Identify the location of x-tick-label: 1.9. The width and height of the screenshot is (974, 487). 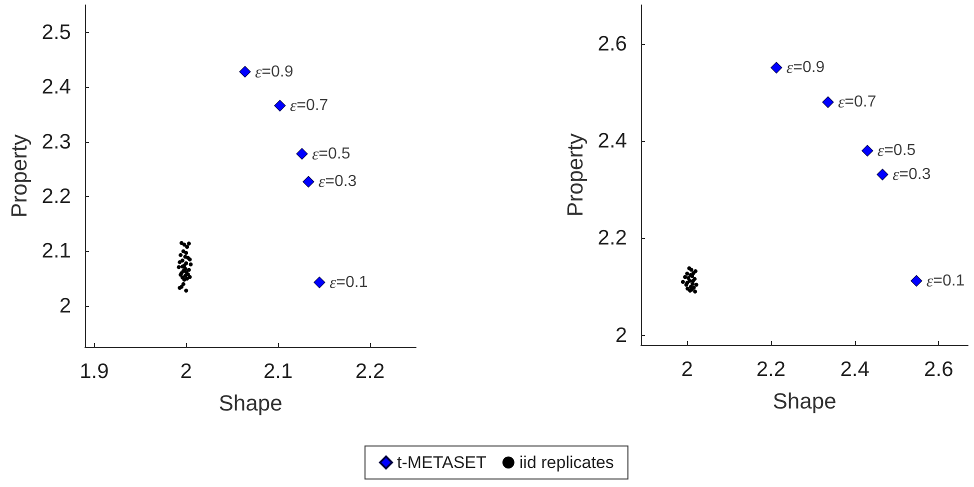
(94, 371).